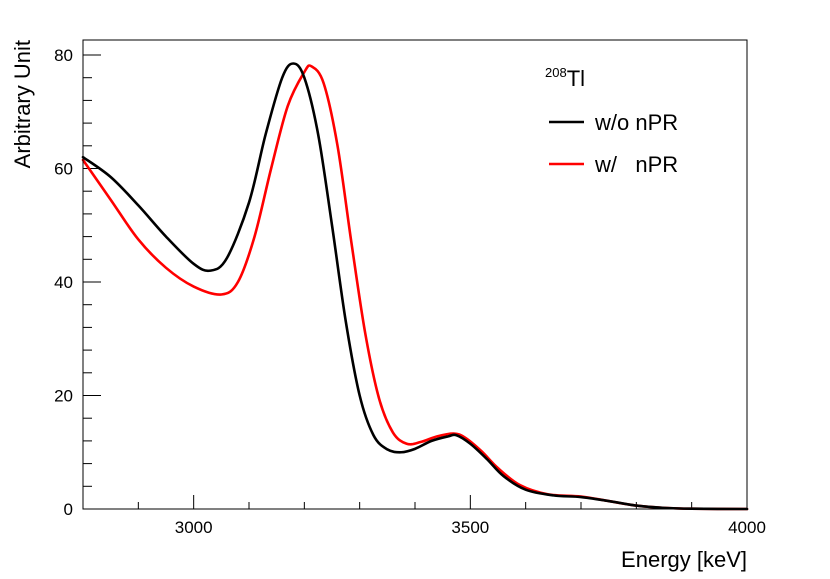 This screenshot has height=579, width=830. Describe the element at coordinates (470, 527) in the screenshot. I see `x-tick-label: 3500` at that location.